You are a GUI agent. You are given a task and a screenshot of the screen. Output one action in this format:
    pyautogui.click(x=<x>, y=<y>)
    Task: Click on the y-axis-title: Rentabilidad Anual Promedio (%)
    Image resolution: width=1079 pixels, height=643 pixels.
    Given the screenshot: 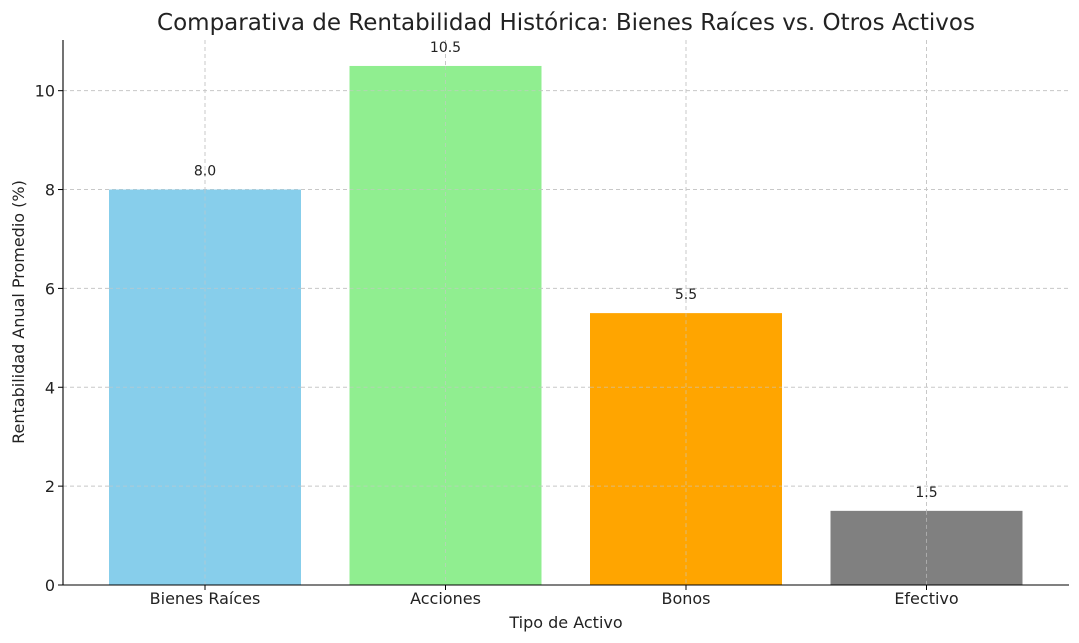 What is the action you would take?
    pyautogui.click(x=18, y=312)
    